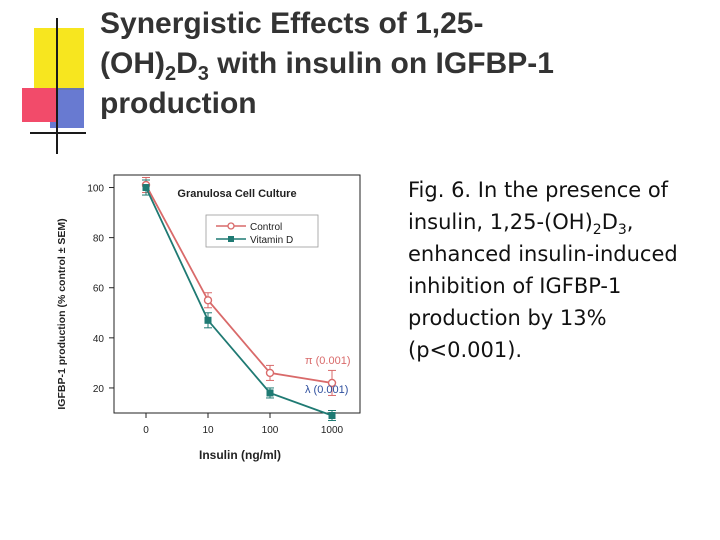  What do you see at coordinates (270, 430) in the screenshot?
I see `x-tick-label: 100` at bounding box center [270, 430].